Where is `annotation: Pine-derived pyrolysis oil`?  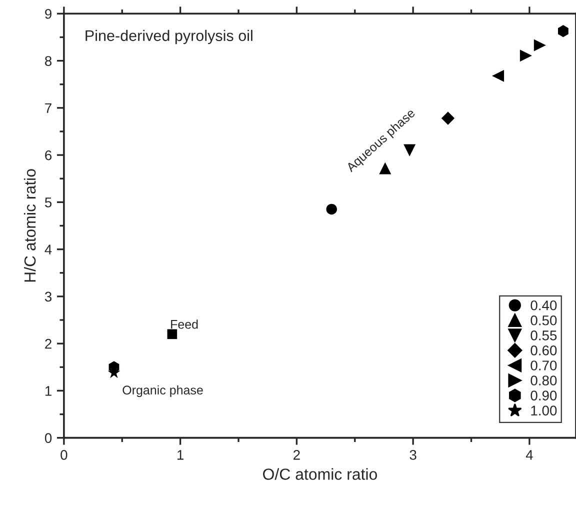
annotation: Pine-derived pyrolysis oil is located at coordinates (169, 37).